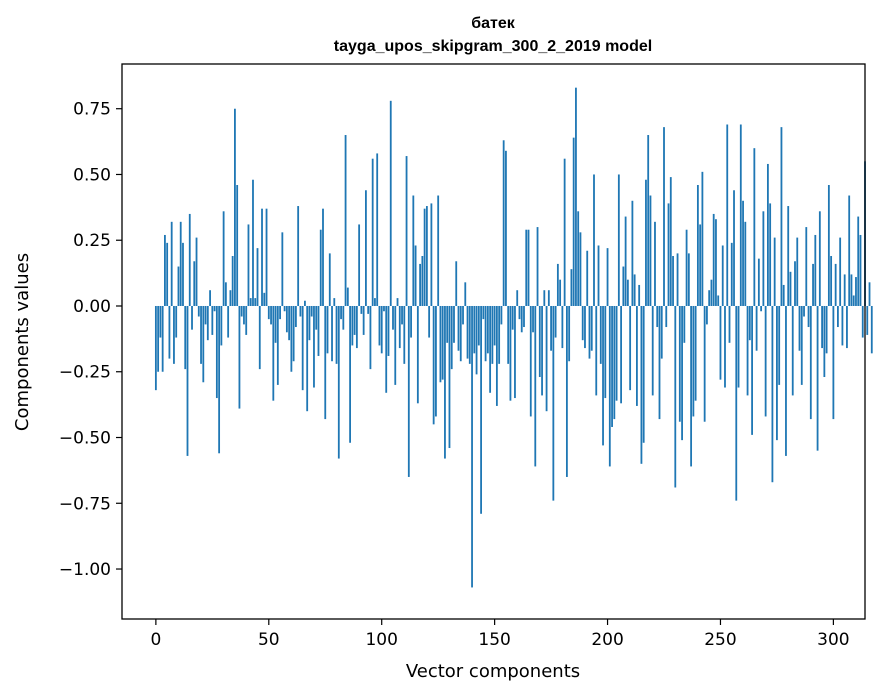 Image resolution: width=880 pixels, height=696 pixels. I want to click on x-tick-label: 250, so click(720, 640).